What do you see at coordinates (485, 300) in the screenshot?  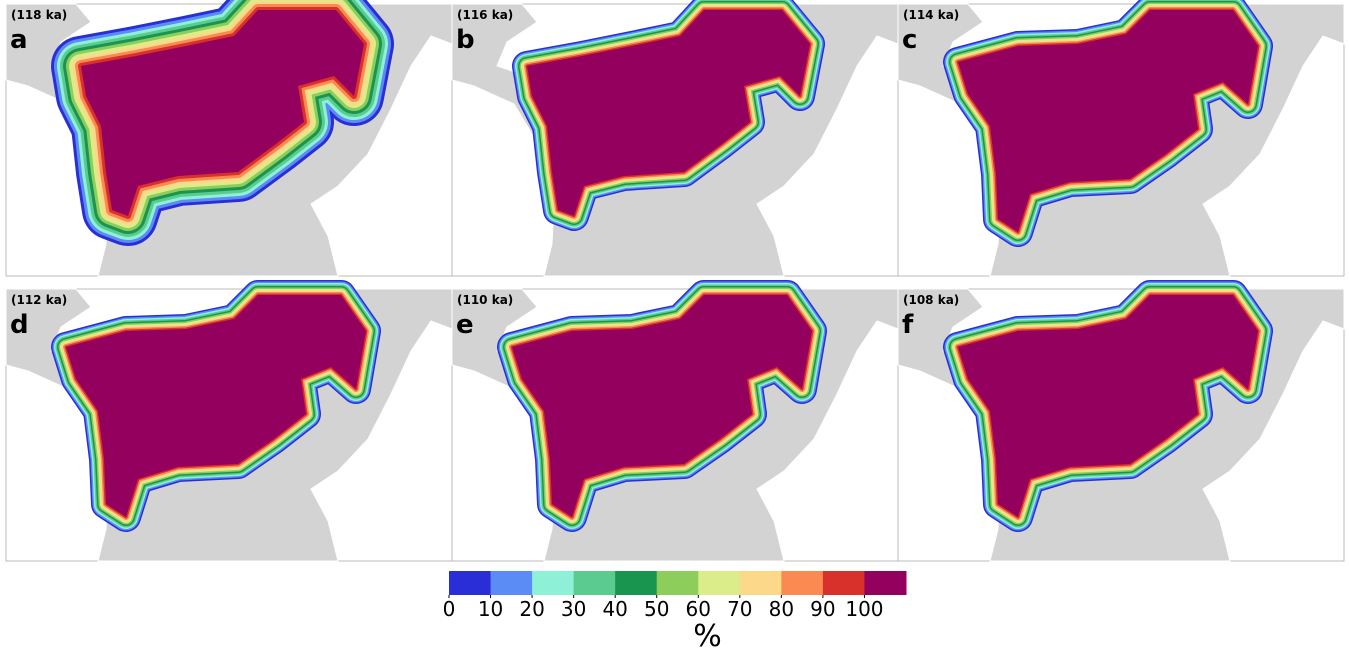 I see `panel-time: (110 ka)` at bounding box center [485, 300].